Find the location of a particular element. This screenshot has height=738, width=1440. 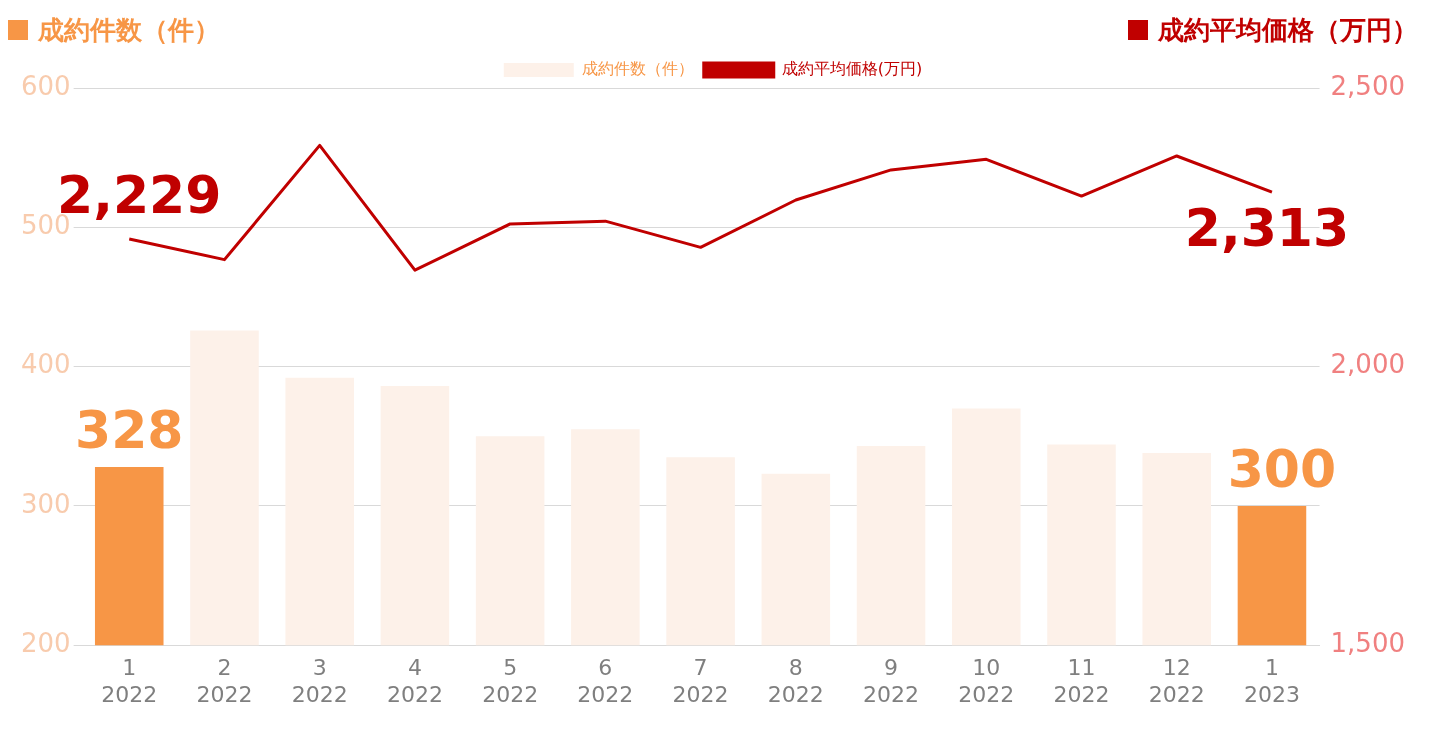

x-tick-label: 4 2022 is located at coordinates (414, 681).